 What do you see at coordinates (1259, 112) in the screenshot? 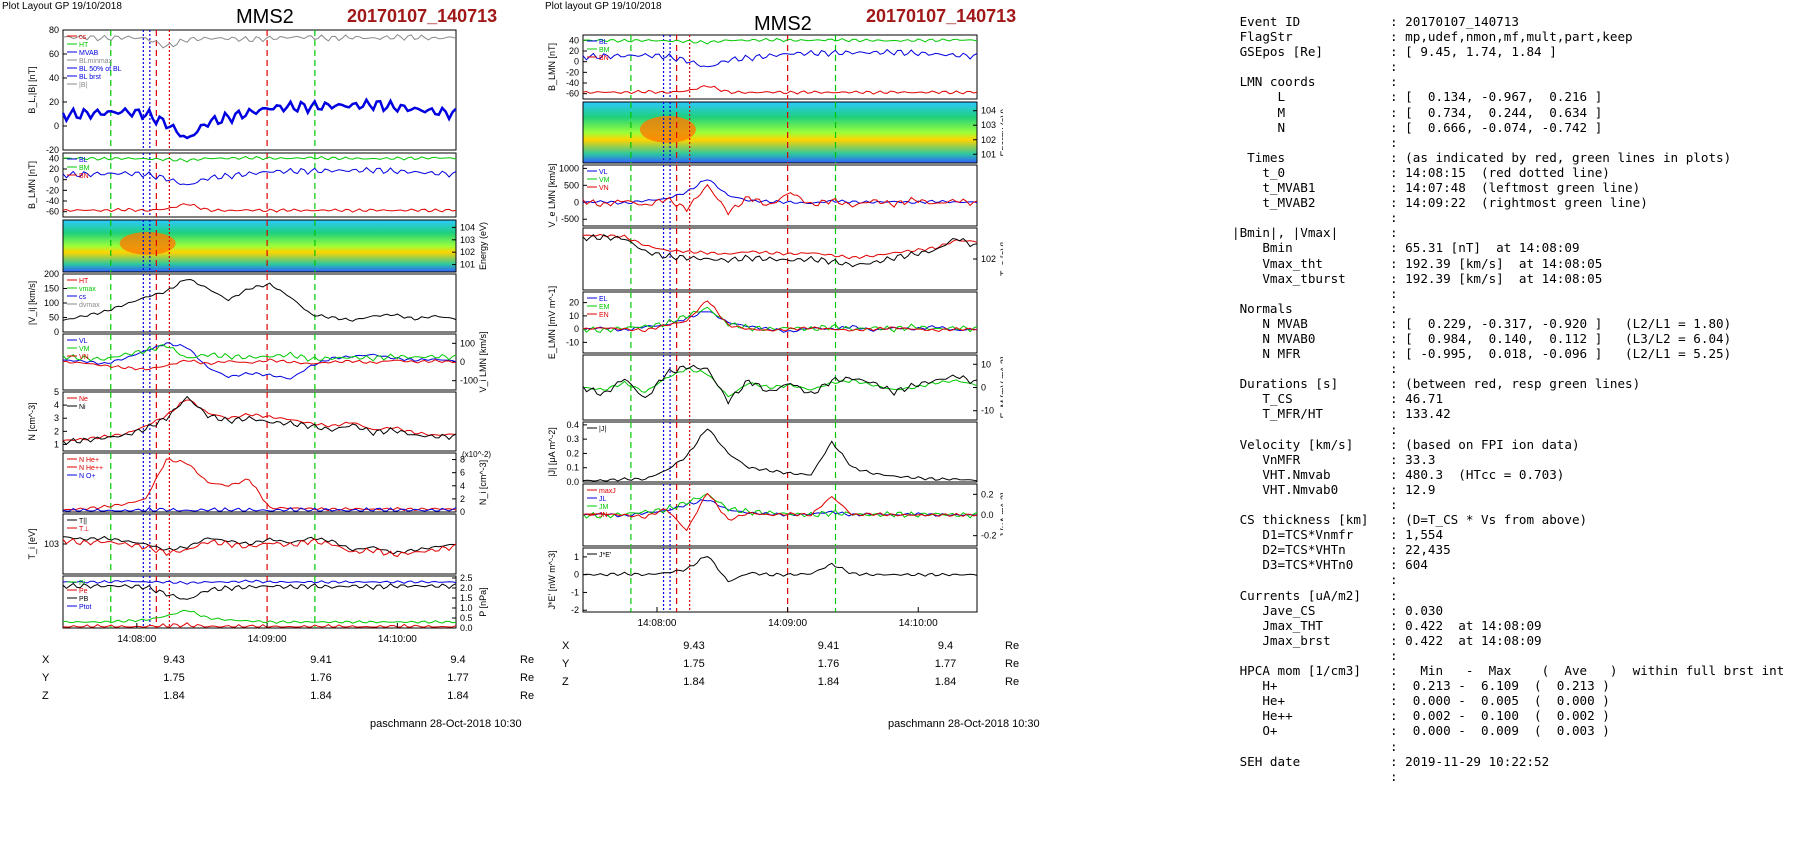
I see `summary-key: M` at bounding box center [1259, 112].